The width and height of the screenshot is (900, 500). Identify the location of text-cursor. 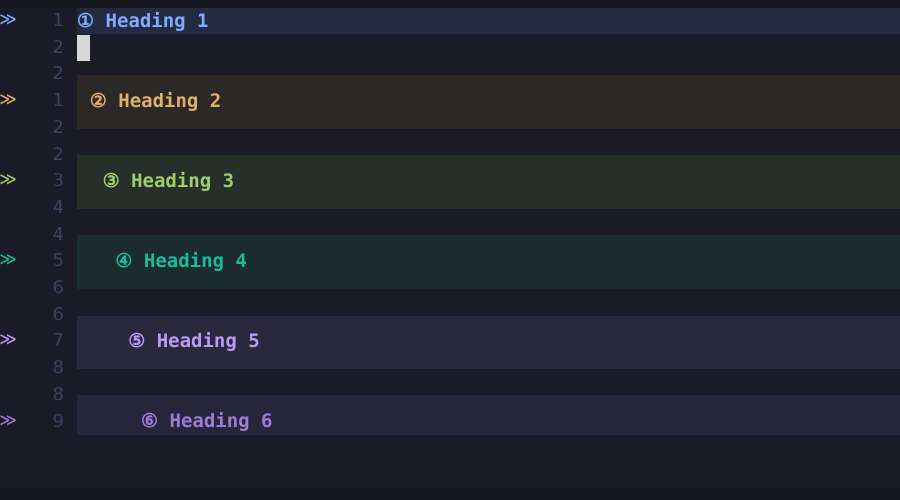
(83, 48).